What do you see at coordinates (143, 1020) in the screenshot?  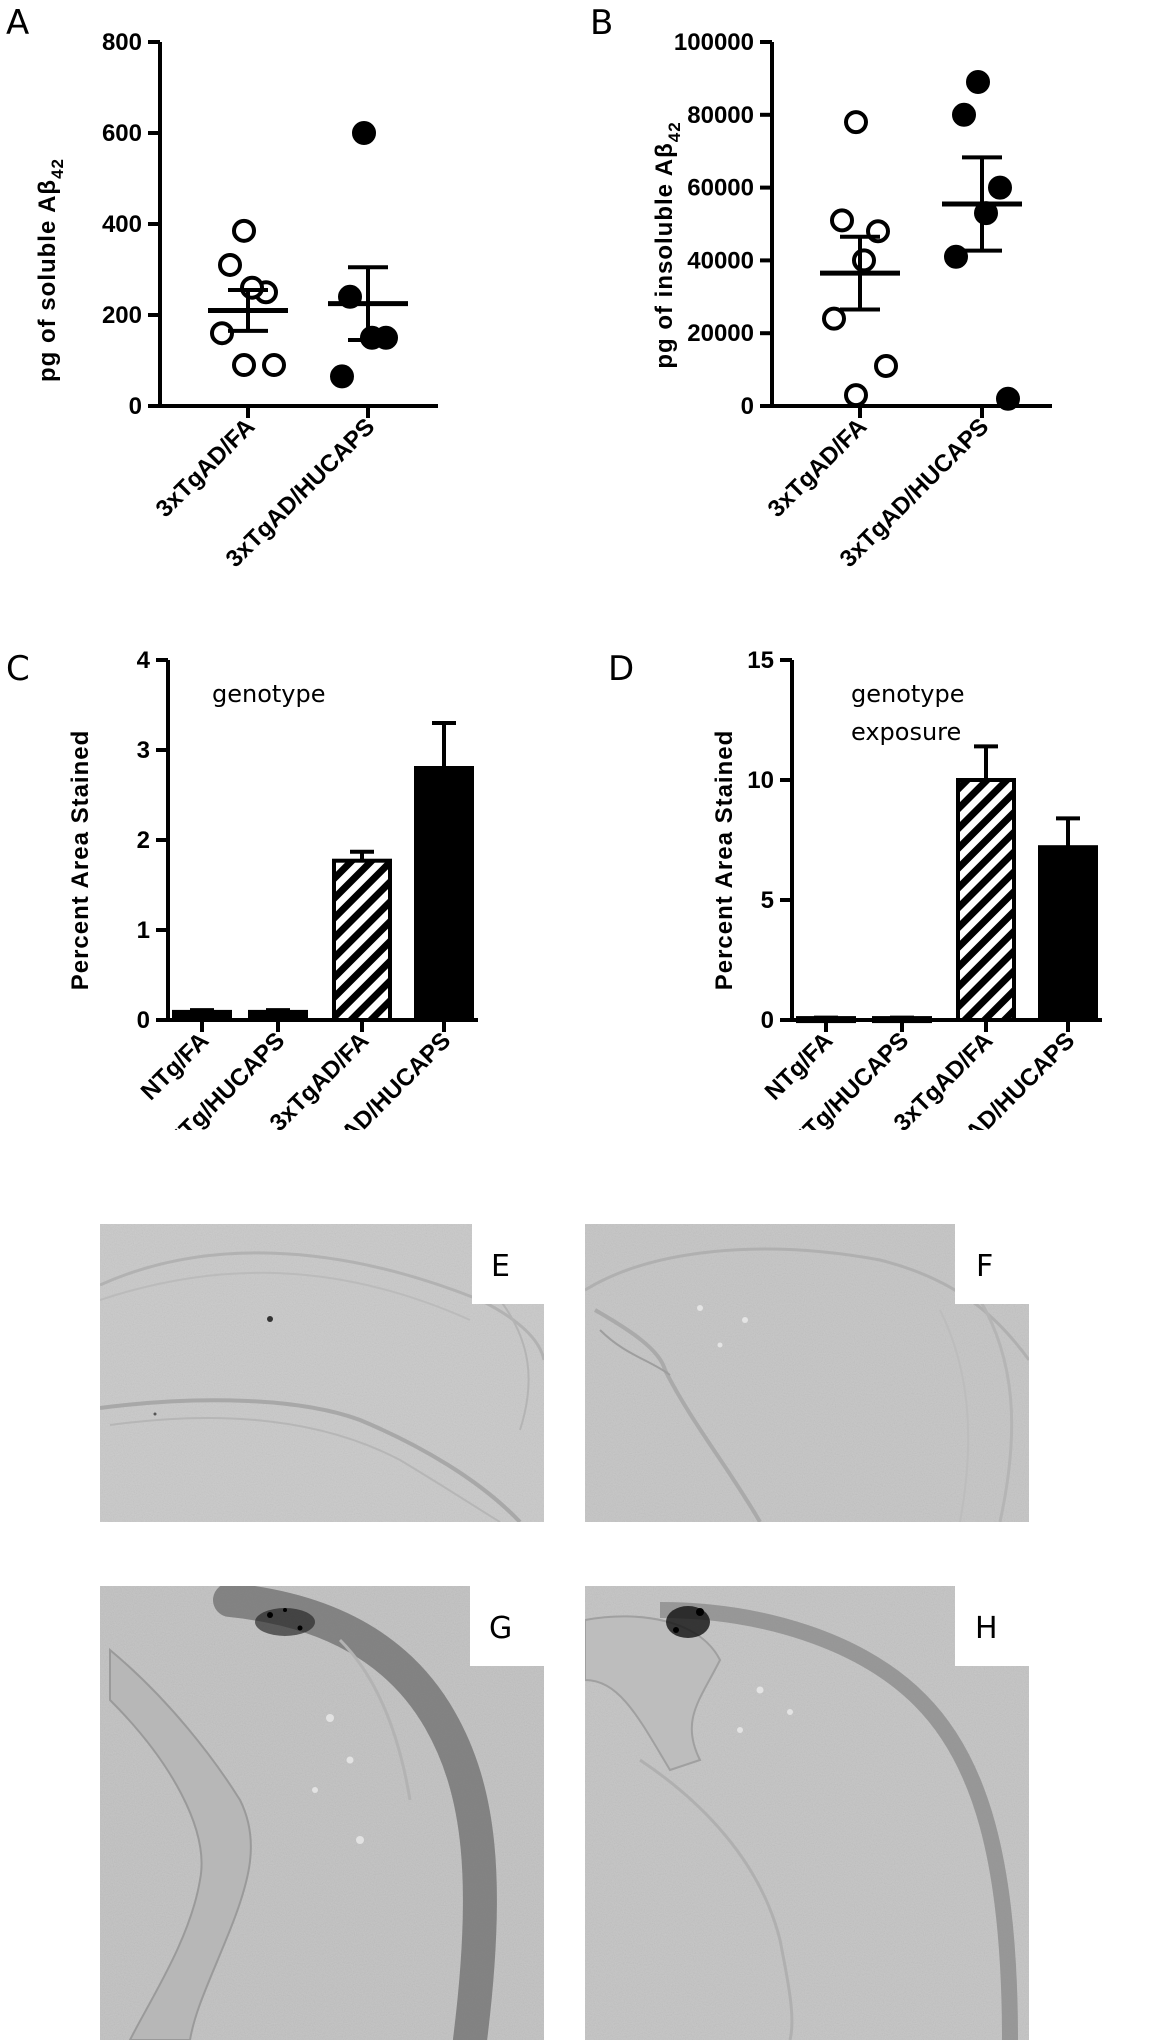 I see `y-tick-label-c: 0` at bounding box center [143, 1020].